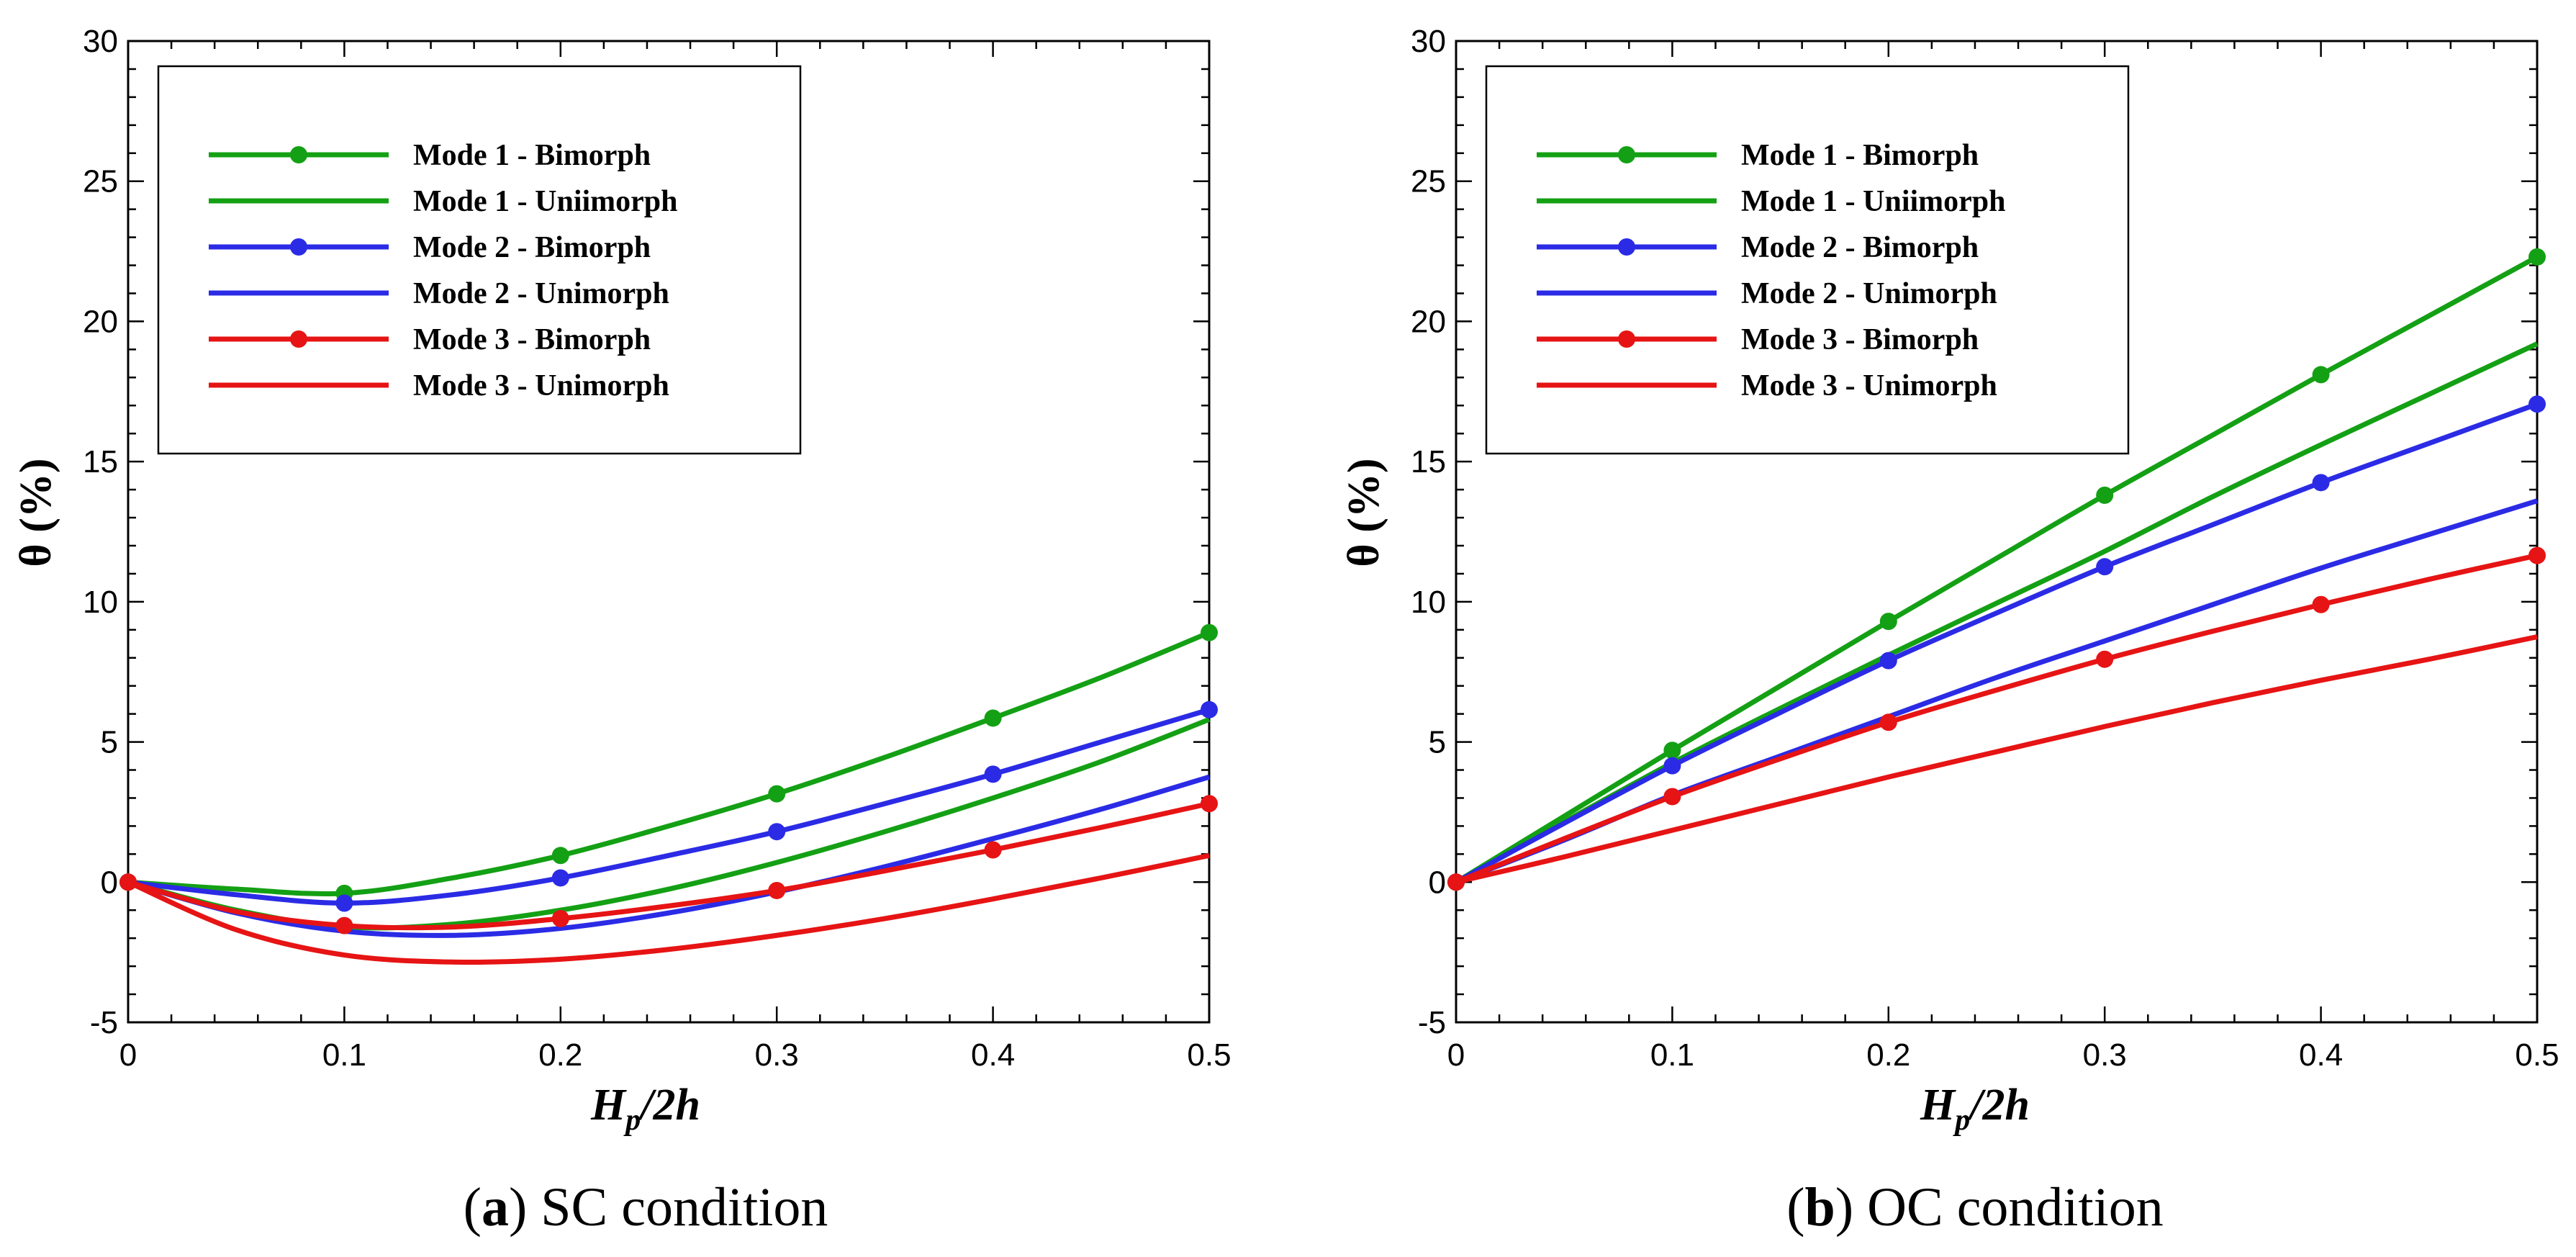 This screenshot has width=2576, height=1257. What do you see at coordinates (100, 41) in the screenshot?
I see `panel-a-y-tick-label: 30` at bounding box center [100, 41].